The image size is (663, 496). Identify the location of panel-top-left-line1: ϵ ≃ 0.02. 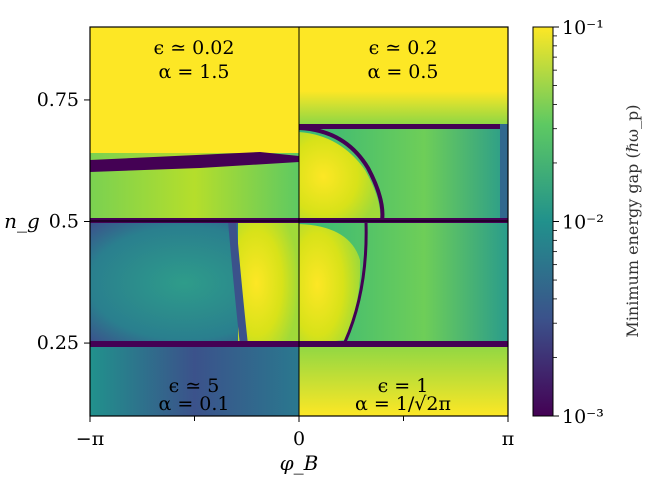
(194, 48).